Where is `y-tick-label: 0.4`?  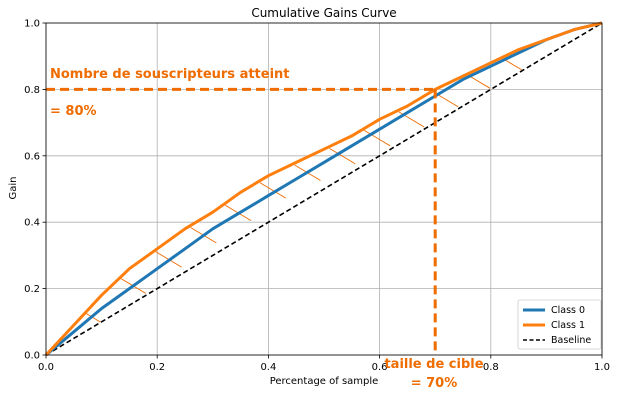
y-tick-label: 0.4 is located at coordinates (32, 223).